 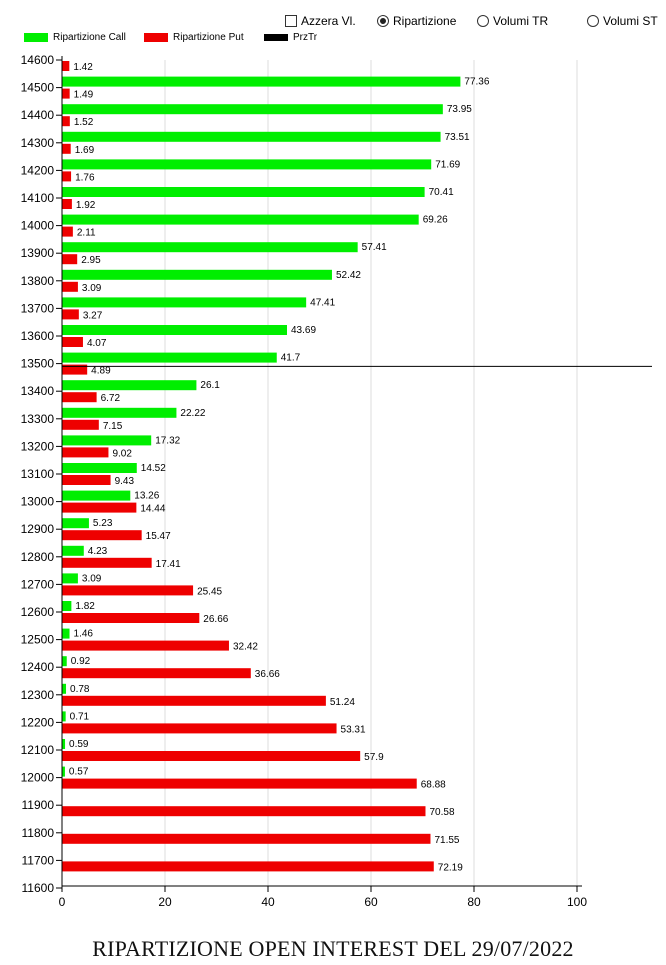 What do you see at coordinates (79, 772) in the screenshot?
I see `data-label-call: 0.57` at bounding box center [79, 772].